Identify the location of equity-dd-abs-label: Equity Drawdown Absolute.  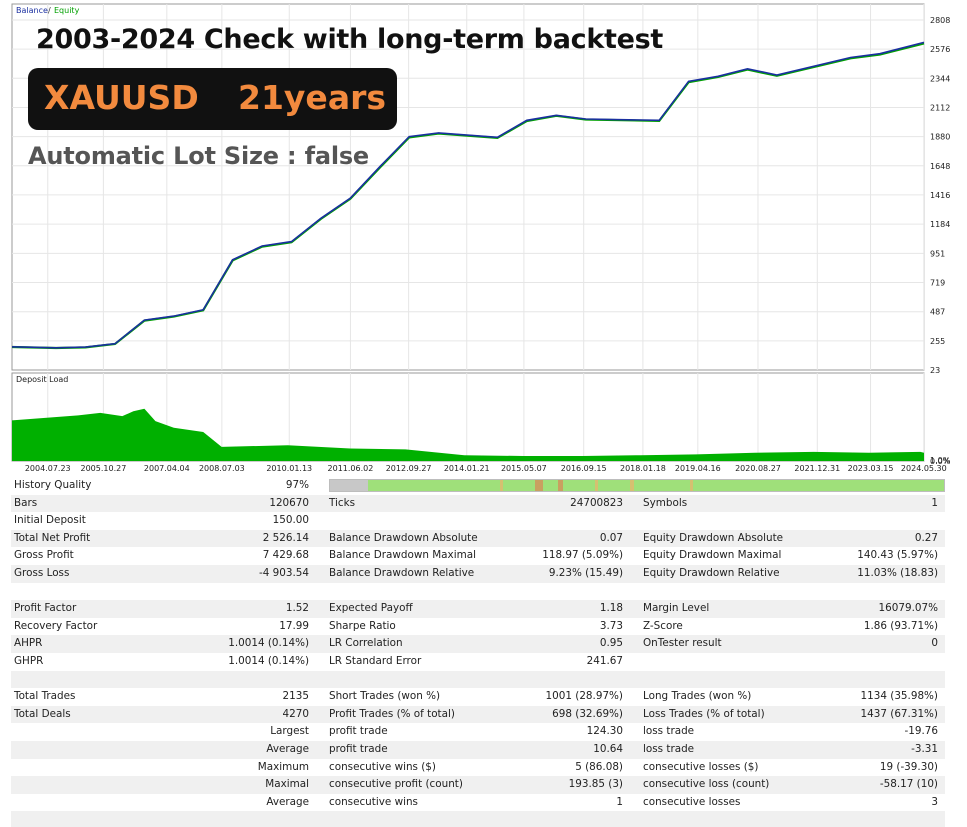
(713, 537).